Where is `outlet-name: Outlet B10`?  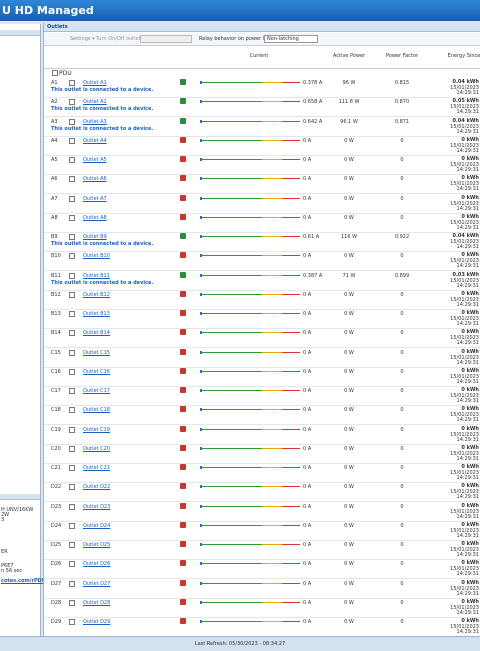
outlet-name: Outlet B10 is located at coordinates (96, 256).